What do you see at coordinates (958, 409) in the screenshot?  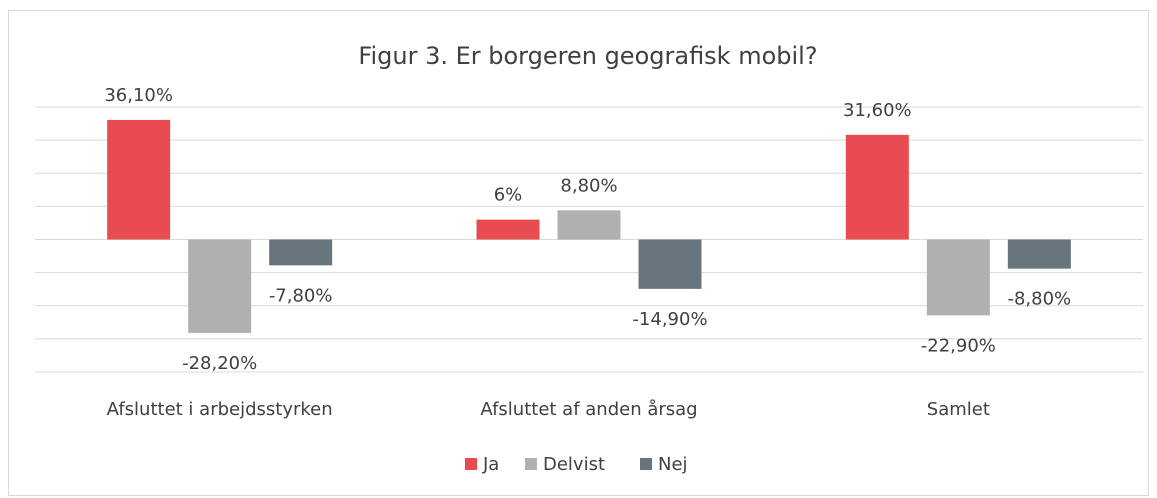 I see `x-tick-label: Samlet` at bounding box center [958, 409].